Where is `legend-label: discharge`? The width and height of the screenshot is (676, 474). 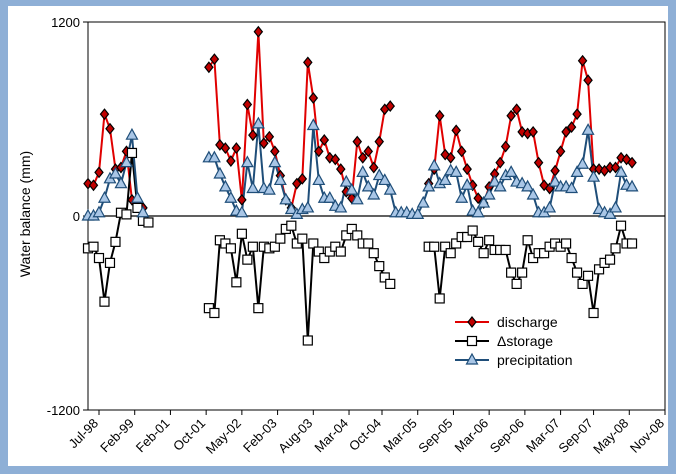 legend-label: discharge is located at coordinates (527, 322).